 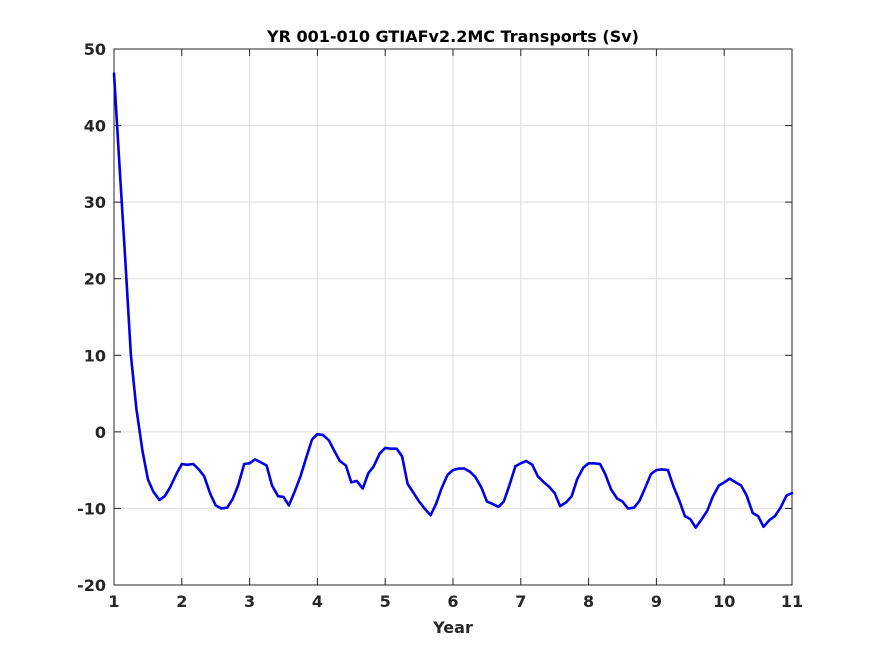 I want to click on y-tick-labels: -20 -10 0 10 20 30 40 50, so click(x=91, y=317).